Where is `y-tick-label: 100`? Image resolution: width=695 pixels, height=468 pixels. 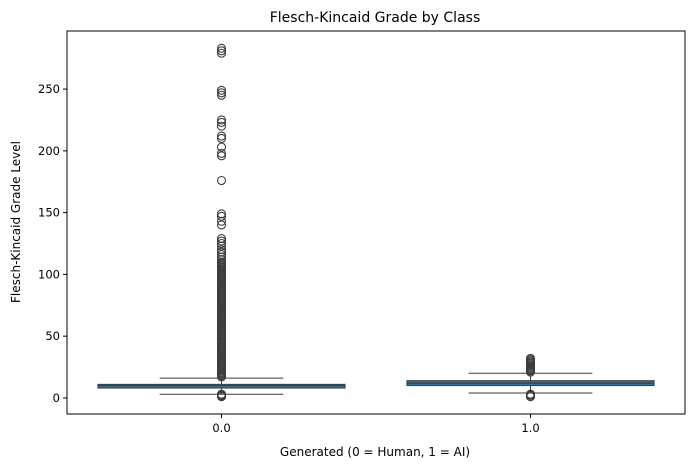
y-tick-label: 100 is located at coordinates (49, 274).